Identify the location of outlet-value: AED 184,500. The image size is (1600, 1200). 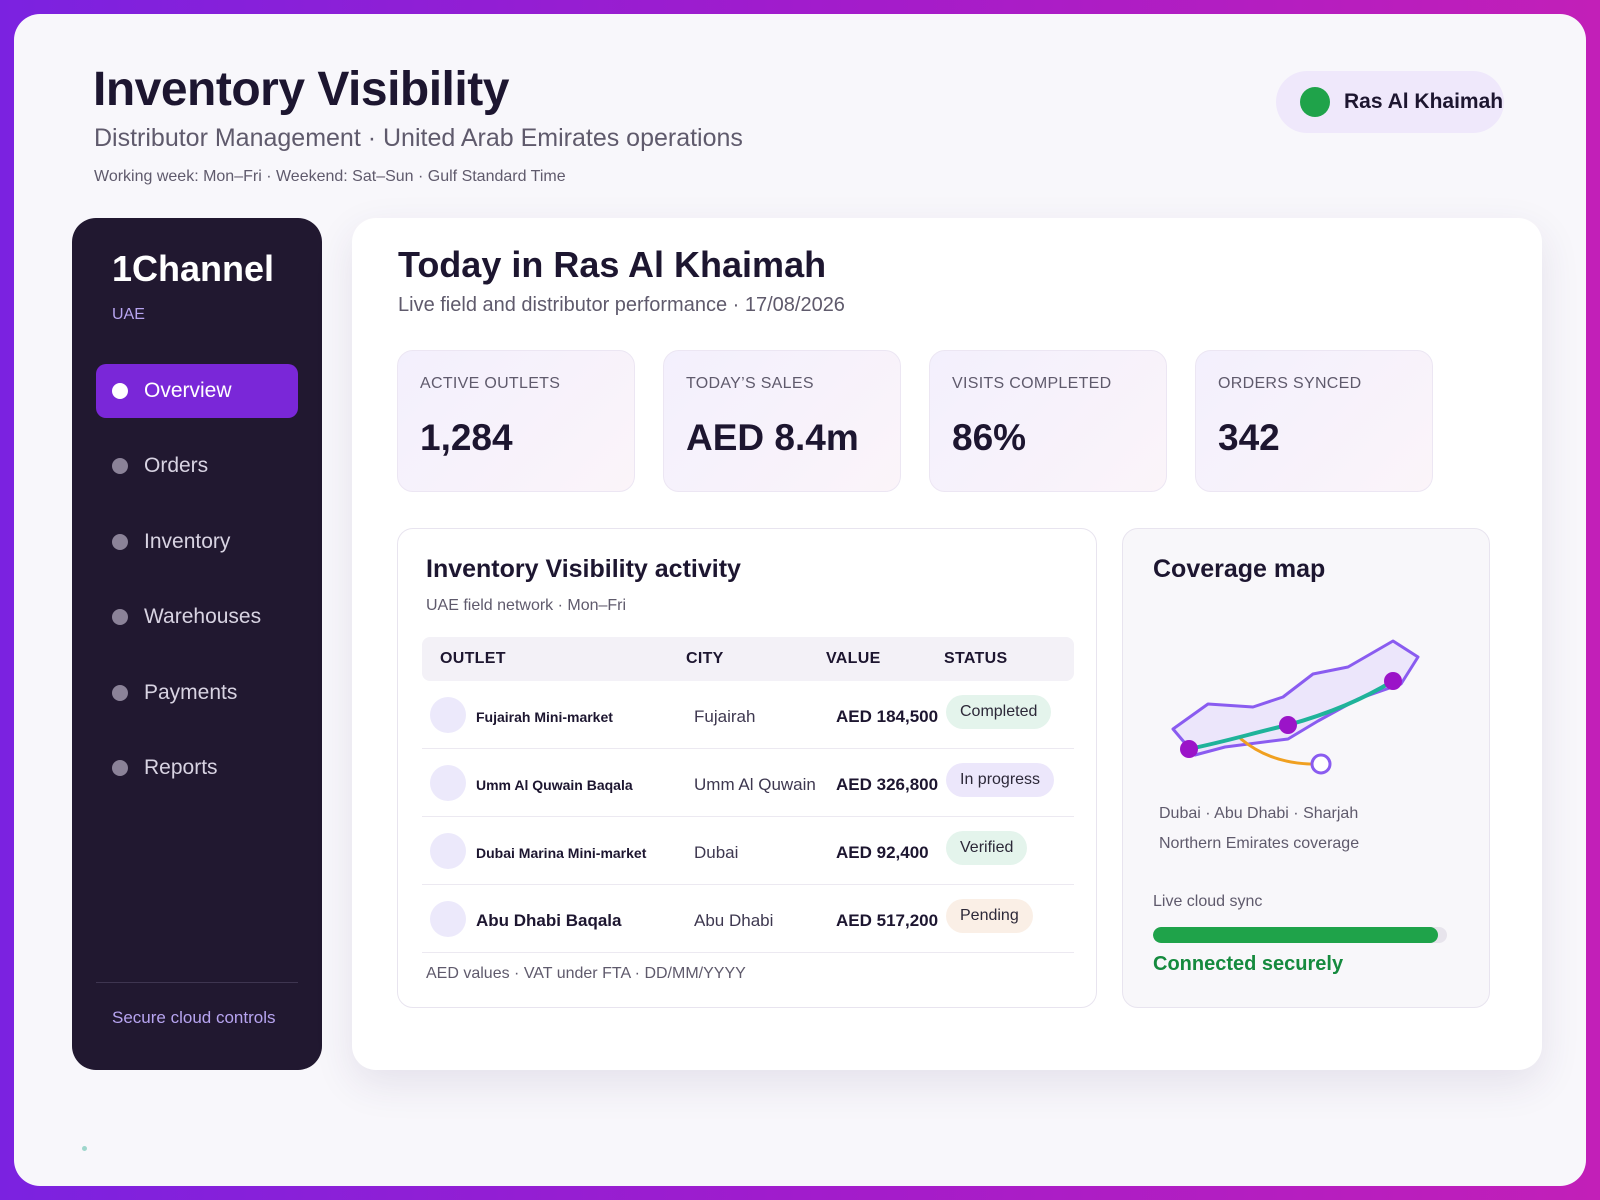
(887, 716).